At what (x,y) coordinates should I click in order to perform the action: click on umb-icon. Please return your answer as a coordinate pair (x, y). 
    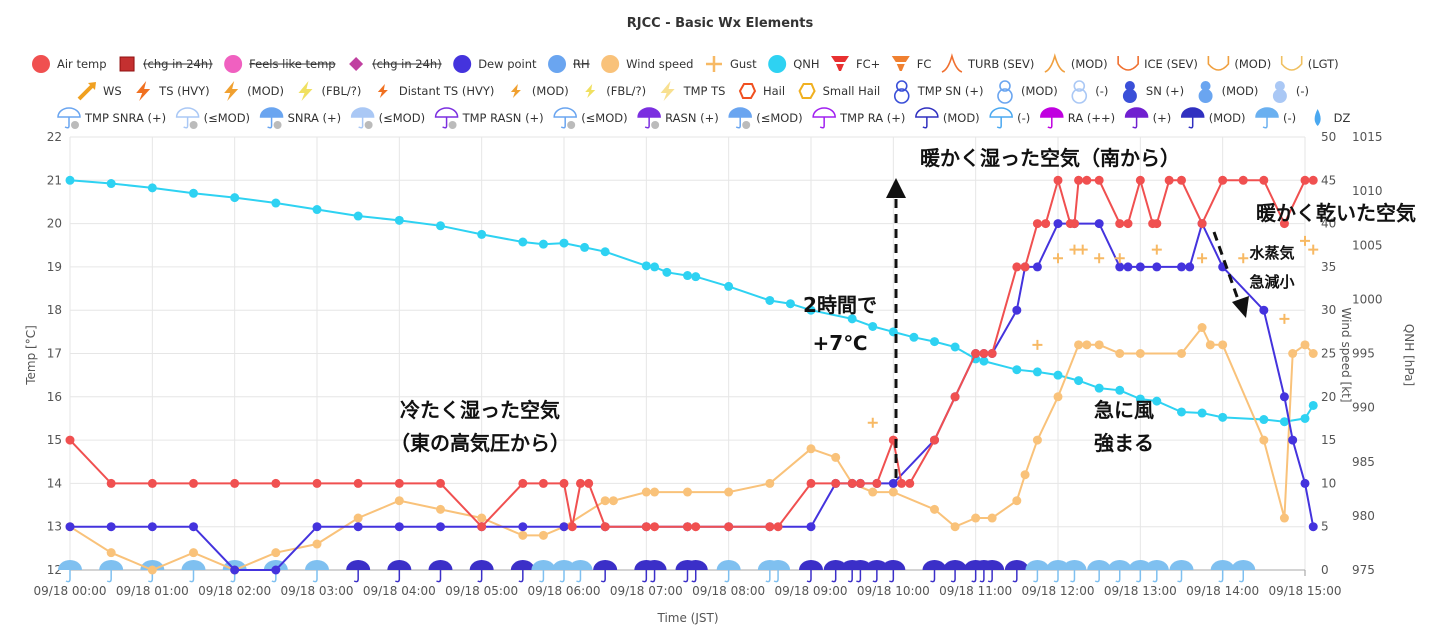
    Looking at the image, I should click on (927, 118).